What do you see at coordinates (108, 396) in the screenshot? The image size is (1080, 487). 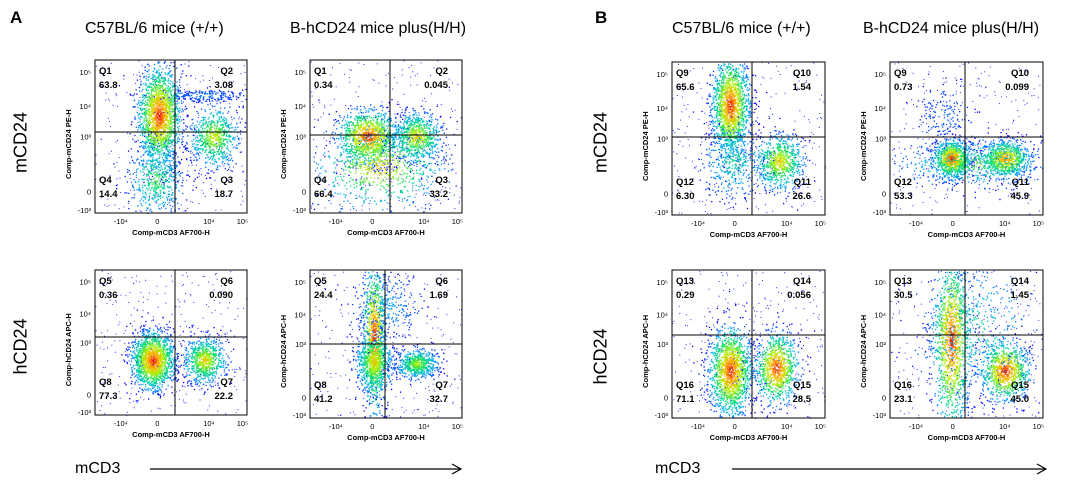 I see `quadrant-percentage: 77.3` at bounding box center [108, 396].